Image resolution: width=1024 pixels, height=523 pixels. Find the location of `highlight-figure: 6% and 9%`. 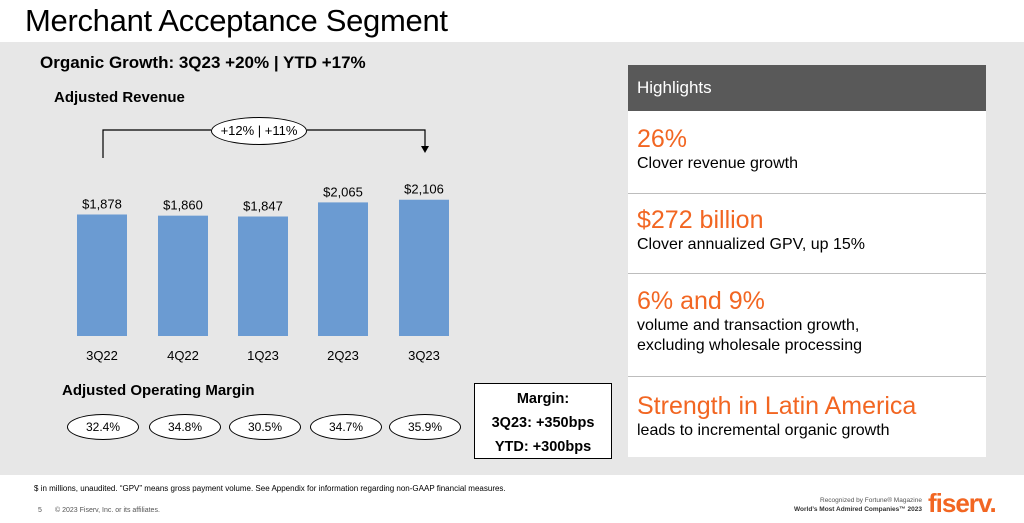

highlight-figure: 6% and 9% is located at coordinates (701, 301).